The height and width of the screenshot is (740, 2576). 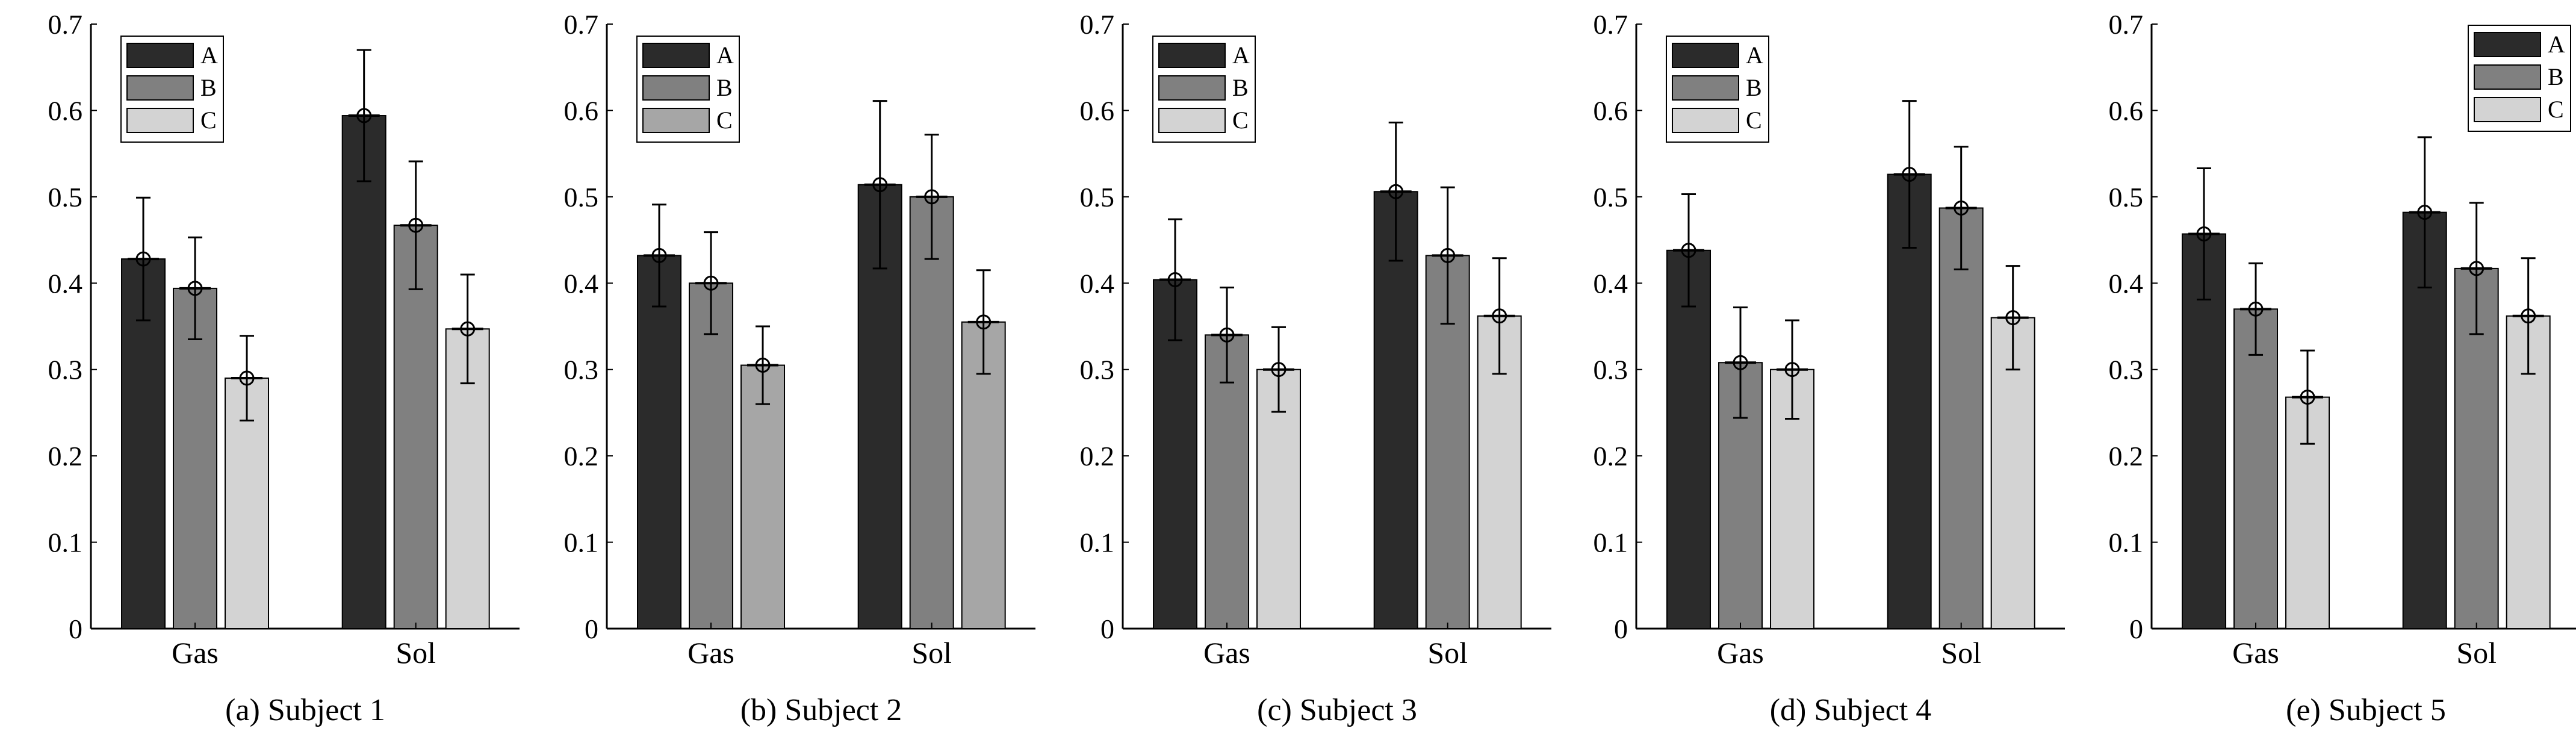 I want to click on bar-c-gas, so click(x=763, y=496).